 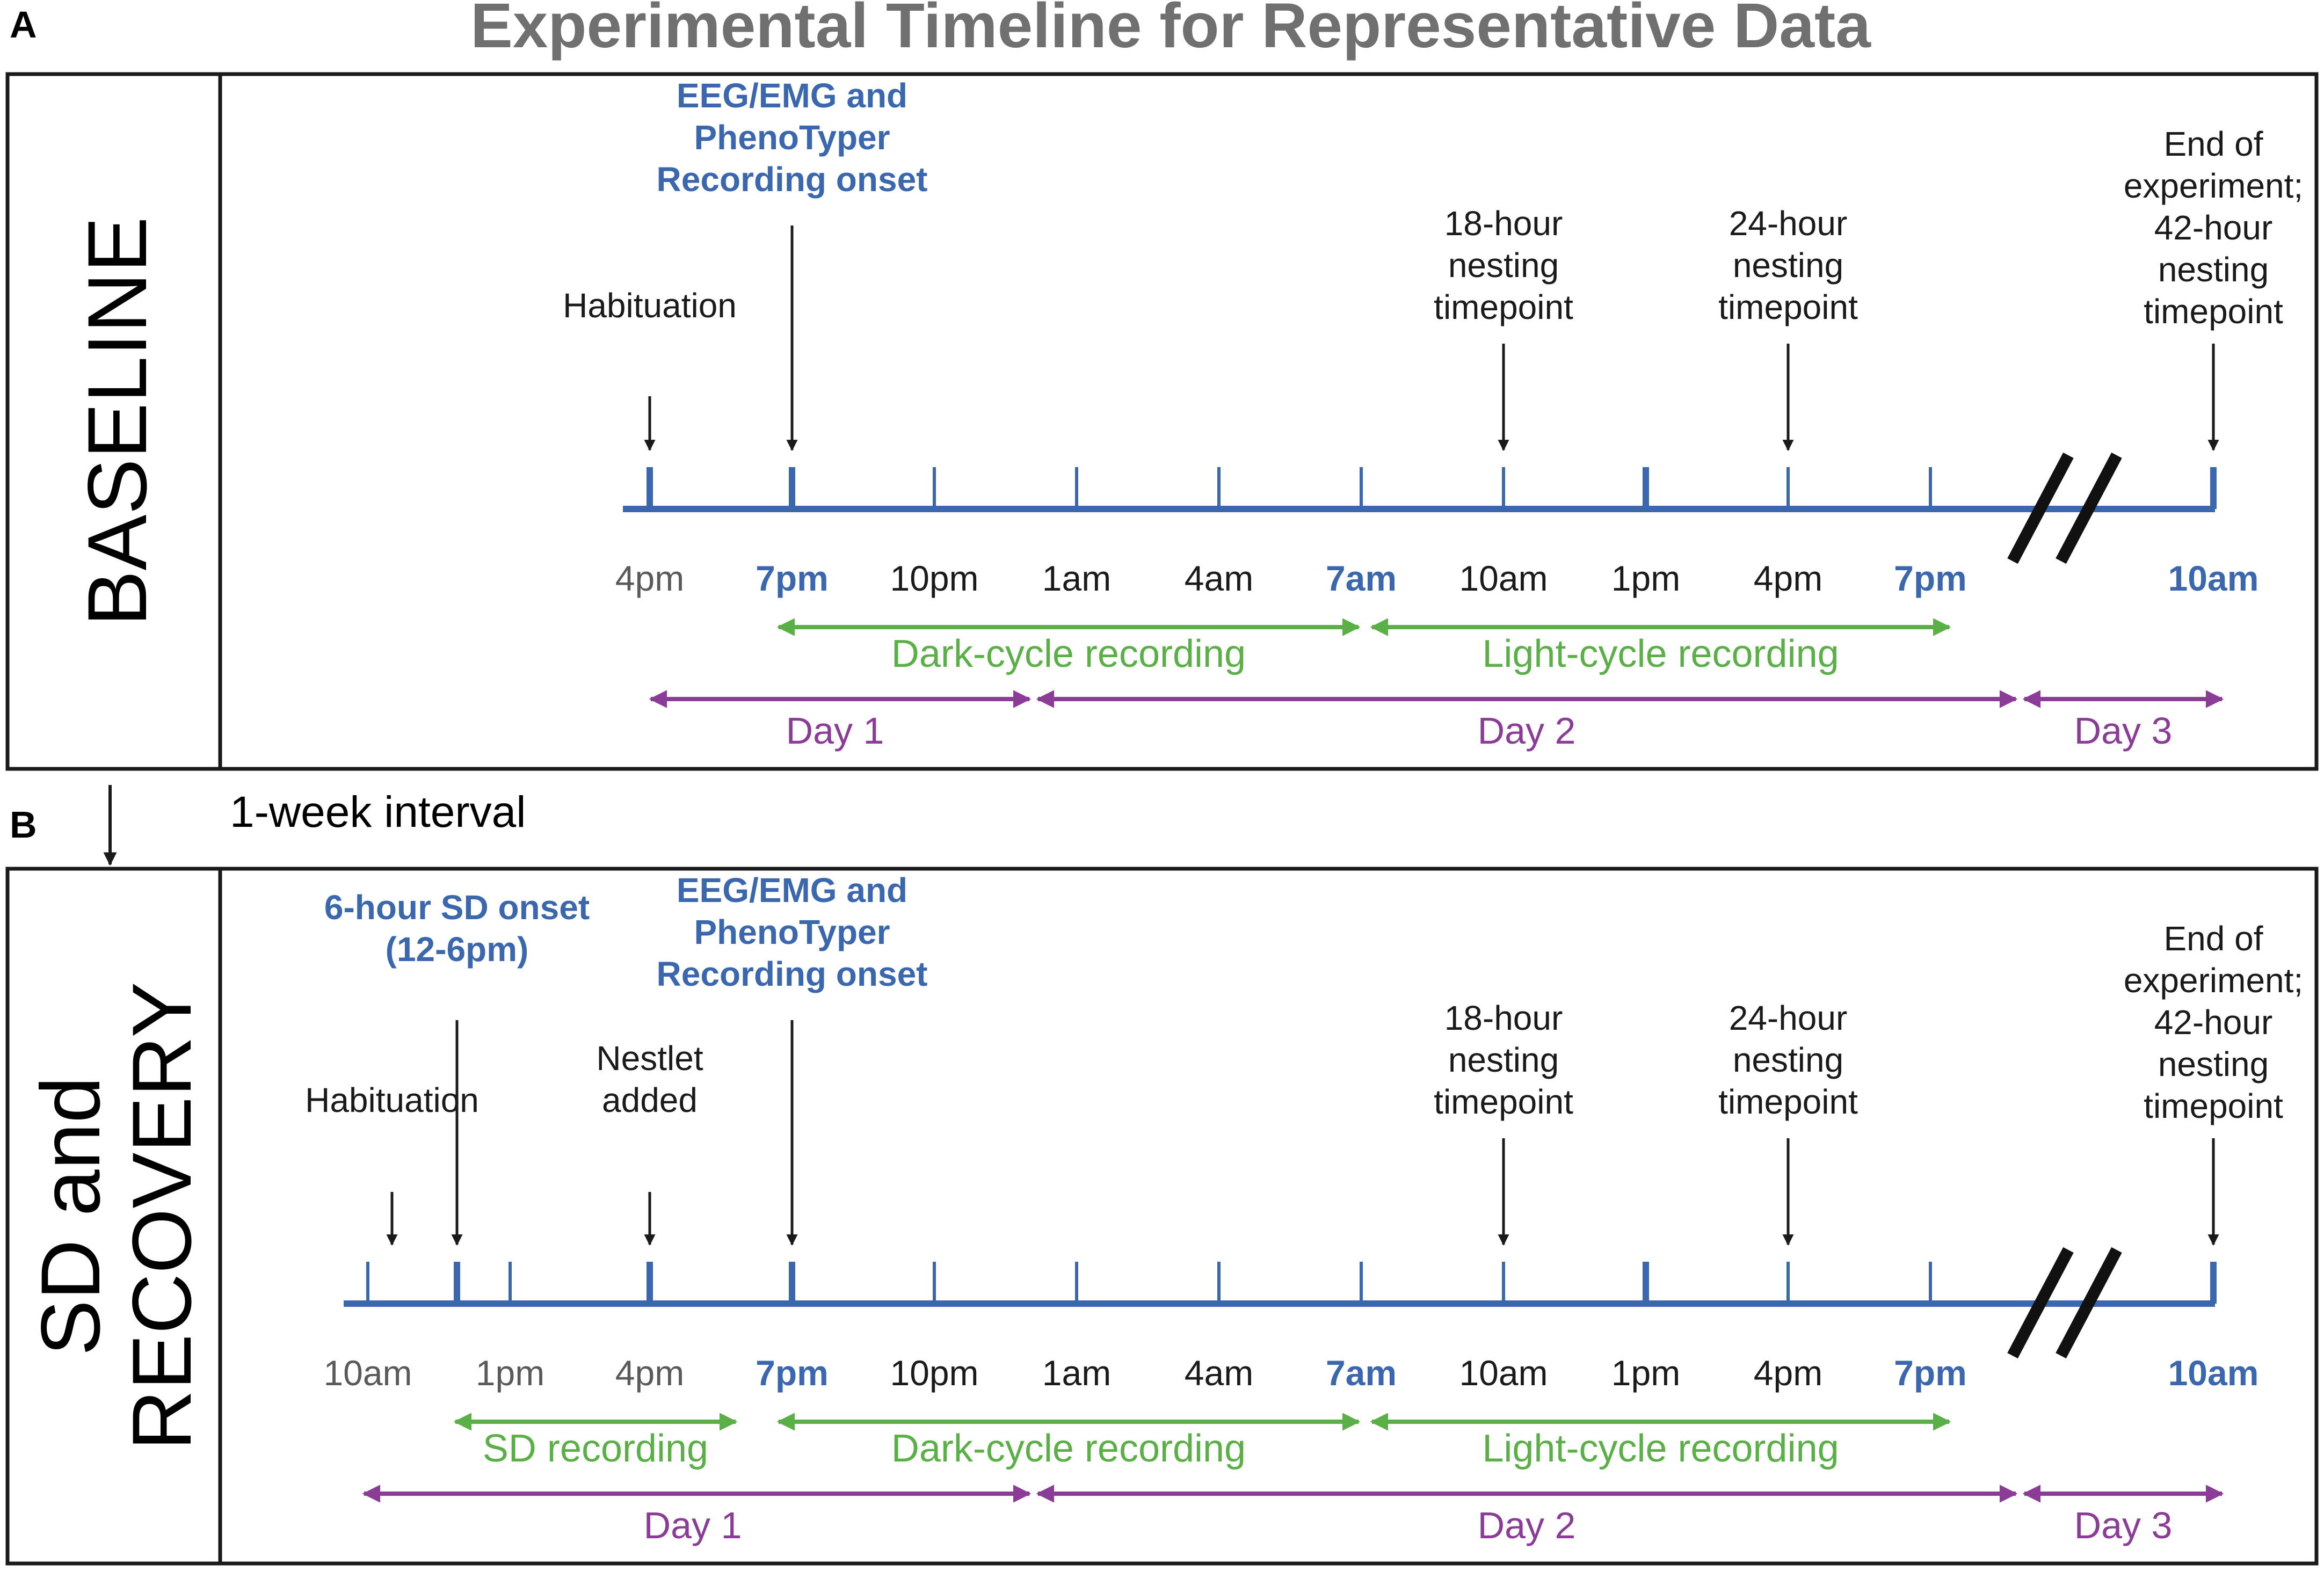 I want to click on panel-a-side-label: BASELINE, so click(x=118, y=421).